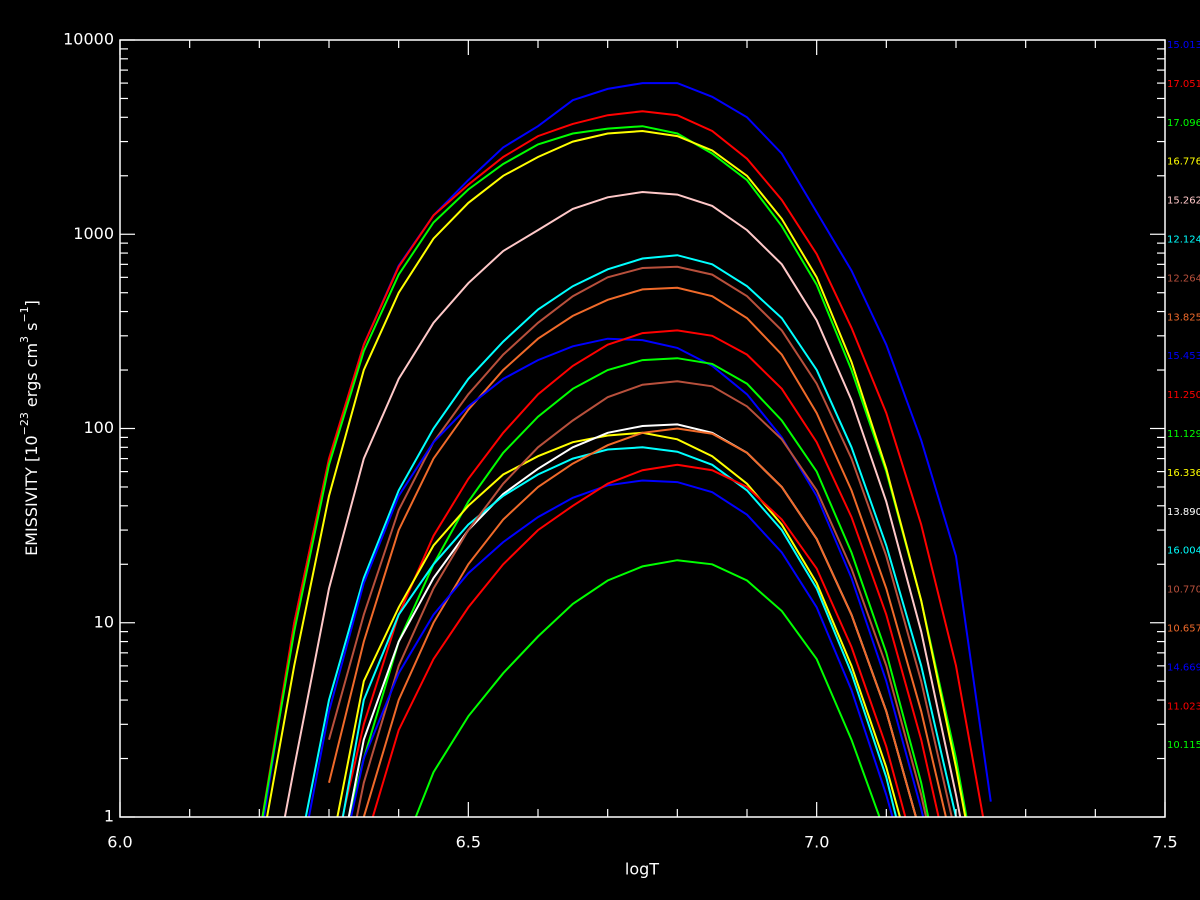 This screenshot has height=900, width=1200. I want to click on y-tick-label: 10, so click(104, 621).